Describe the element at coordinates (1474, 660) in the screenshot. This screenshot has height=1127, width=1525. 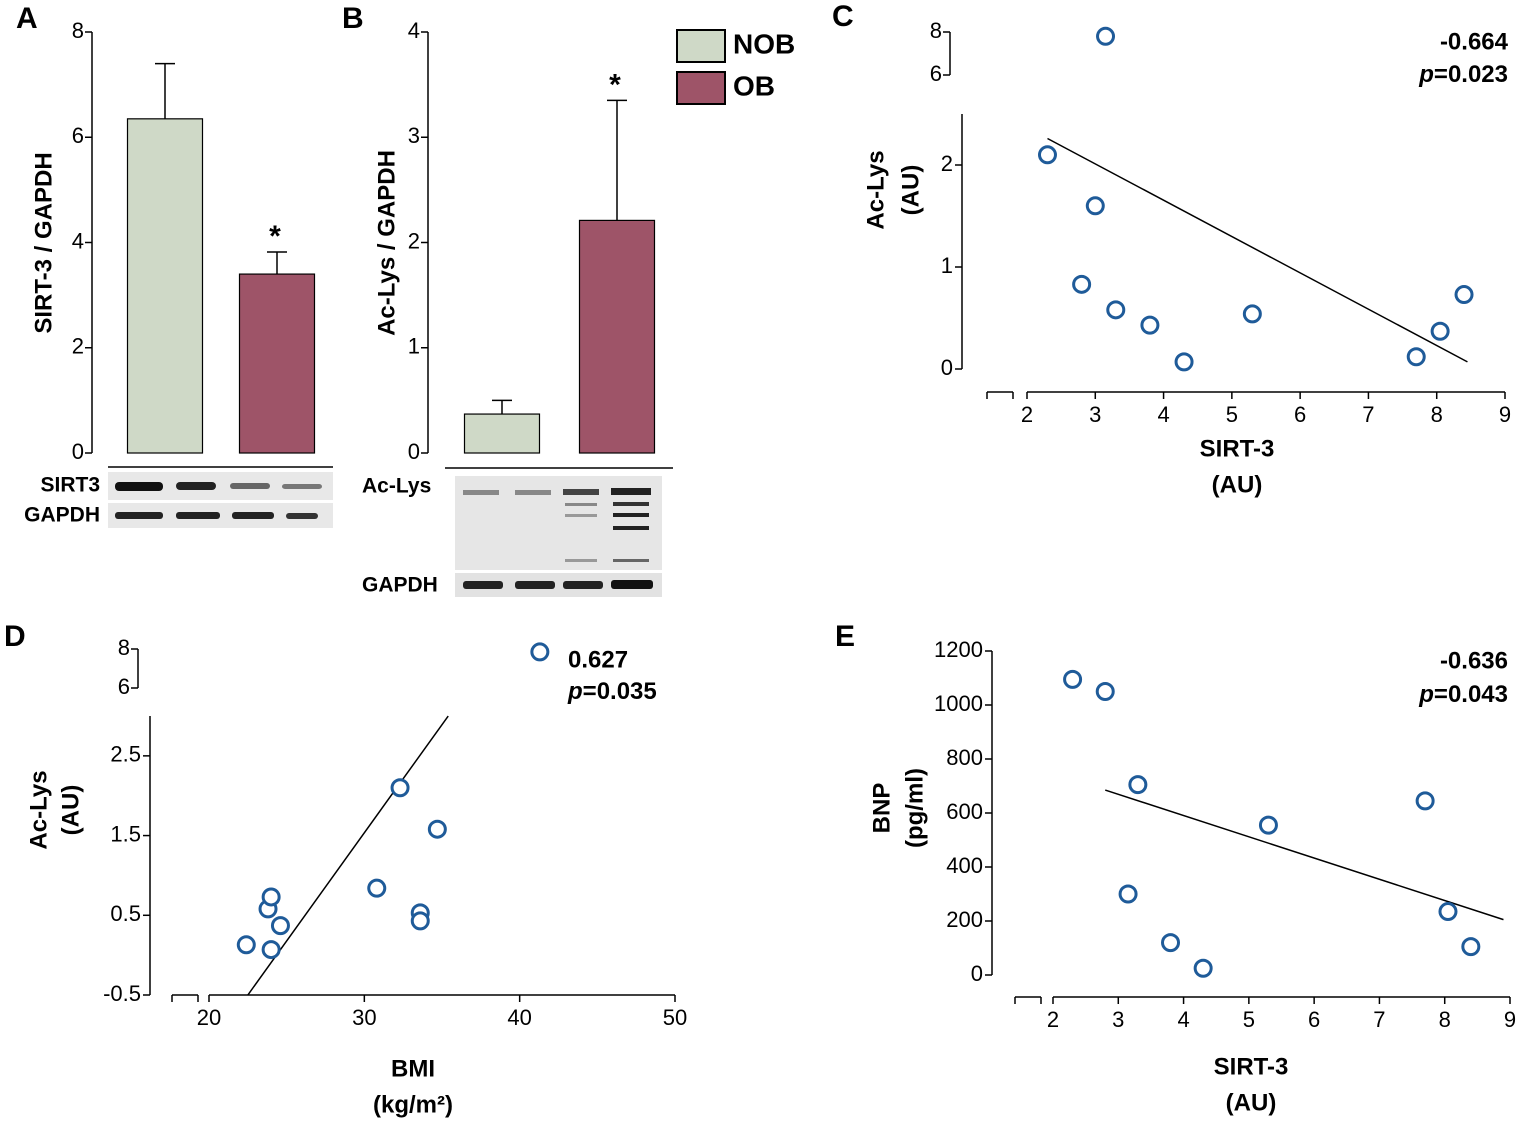
I see `correlation-r: -0.636` at that location.